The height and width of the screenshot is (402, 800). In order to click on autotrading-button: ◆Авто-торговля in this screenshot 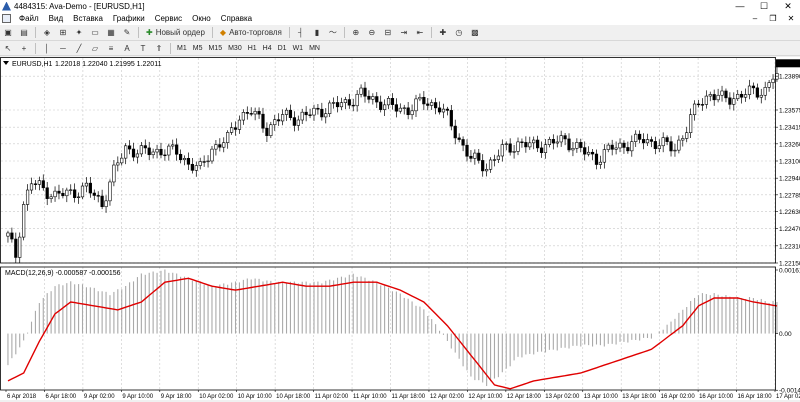, I will do `click(251, 32)`.